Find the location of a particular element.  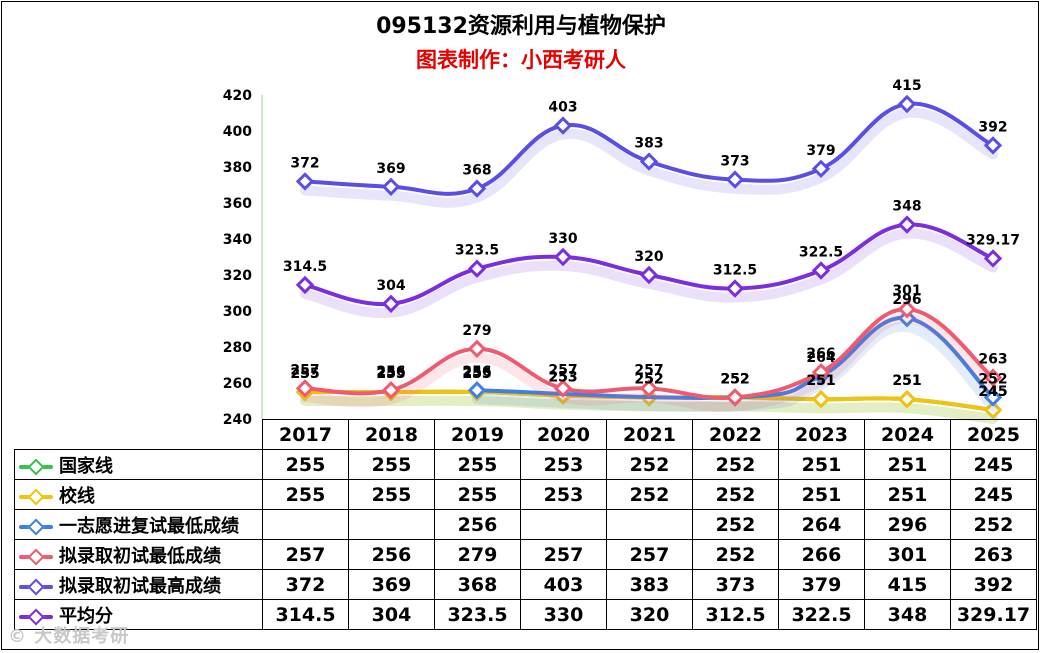

legend-entry: 拟录取初试最低成绩 is located at coordinates (138, 554).